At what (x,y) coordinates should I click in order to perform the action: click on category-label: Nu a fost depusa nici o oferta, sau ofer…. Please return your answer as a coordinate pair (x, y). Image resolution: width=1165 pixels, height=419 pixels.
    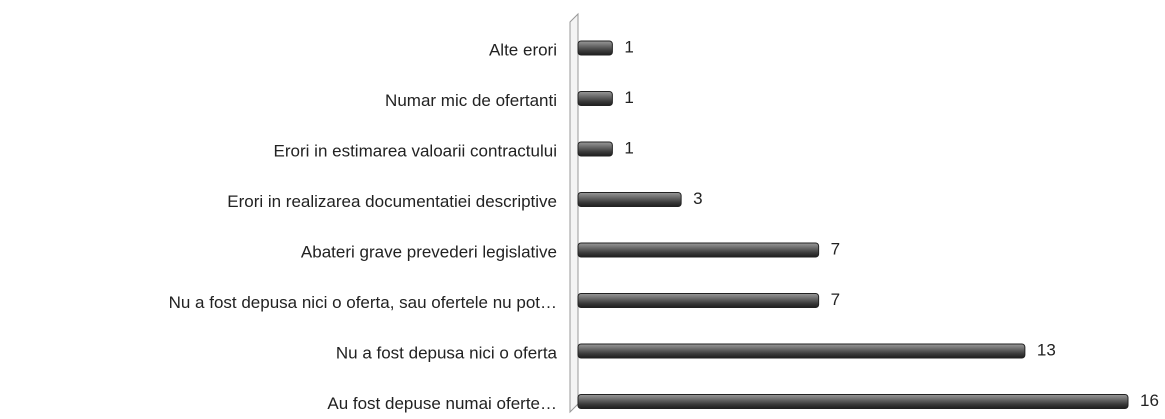
    Looking at the image, I should click on (363, 302).